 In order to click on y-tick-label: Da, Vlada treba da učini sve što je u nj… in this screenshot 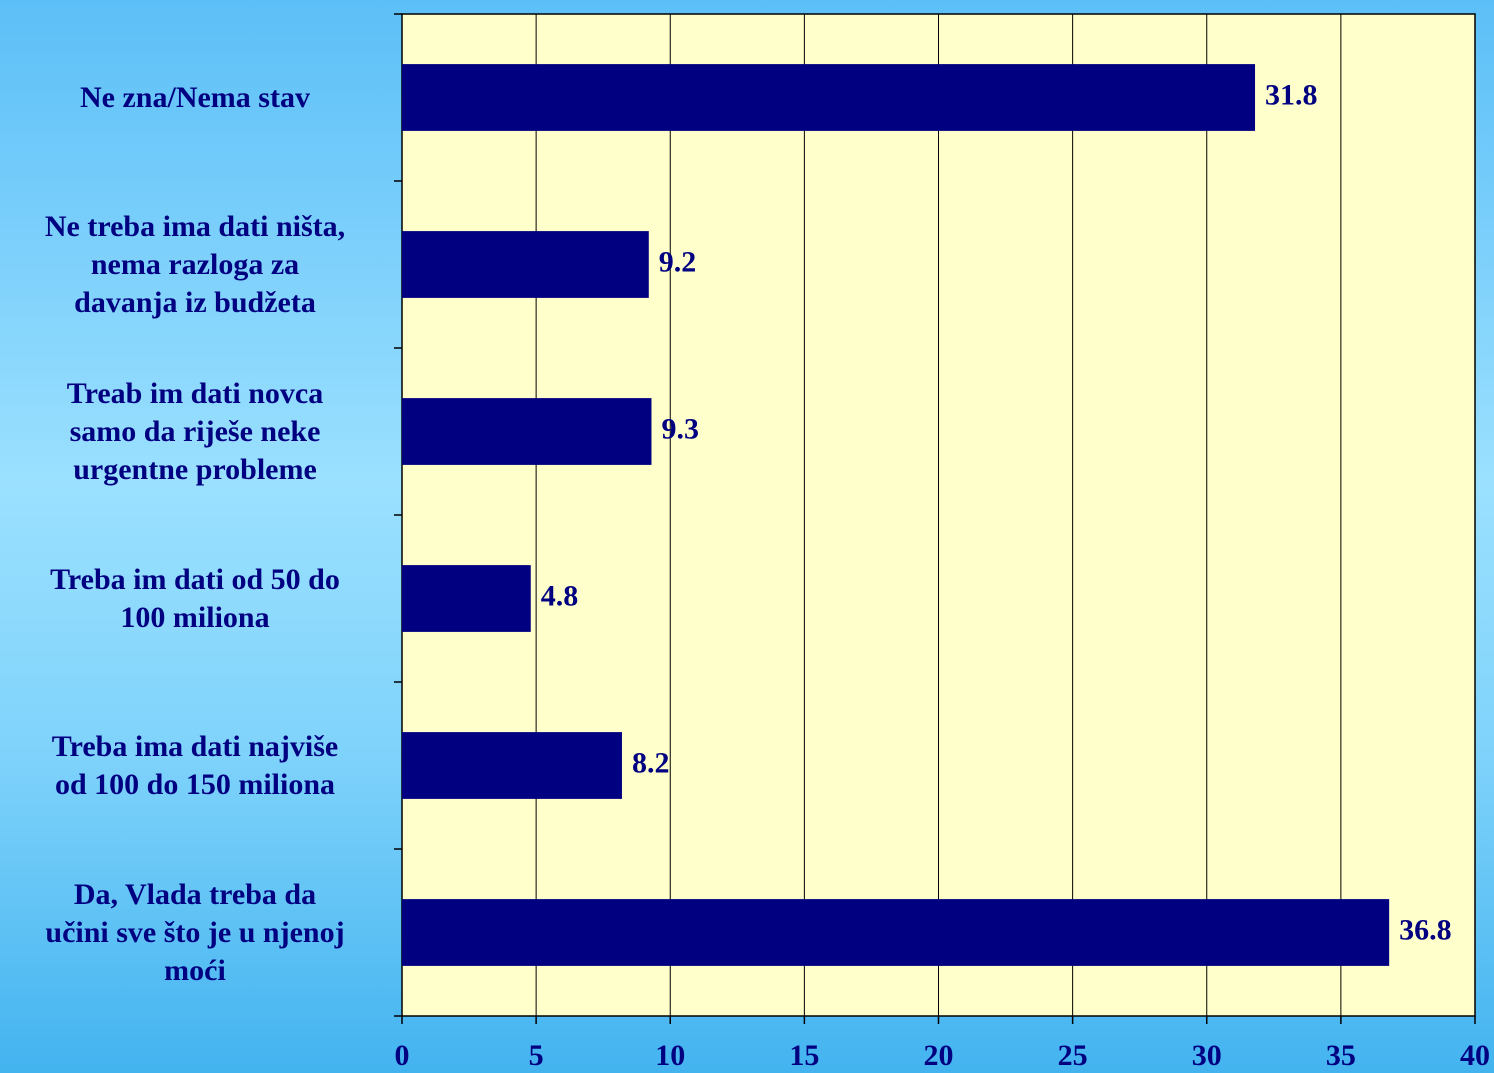, I will do `click(195, 932)`.